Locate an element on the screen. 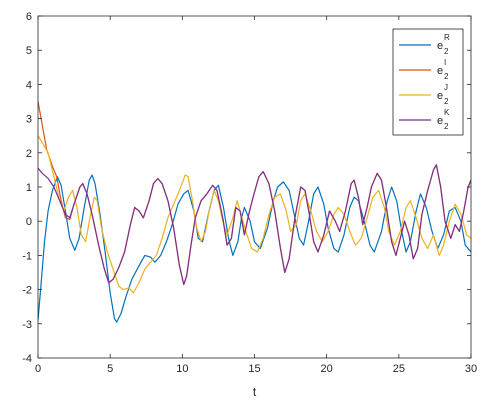  legend-entry-superscript: I is located at coordinates (445, 62).